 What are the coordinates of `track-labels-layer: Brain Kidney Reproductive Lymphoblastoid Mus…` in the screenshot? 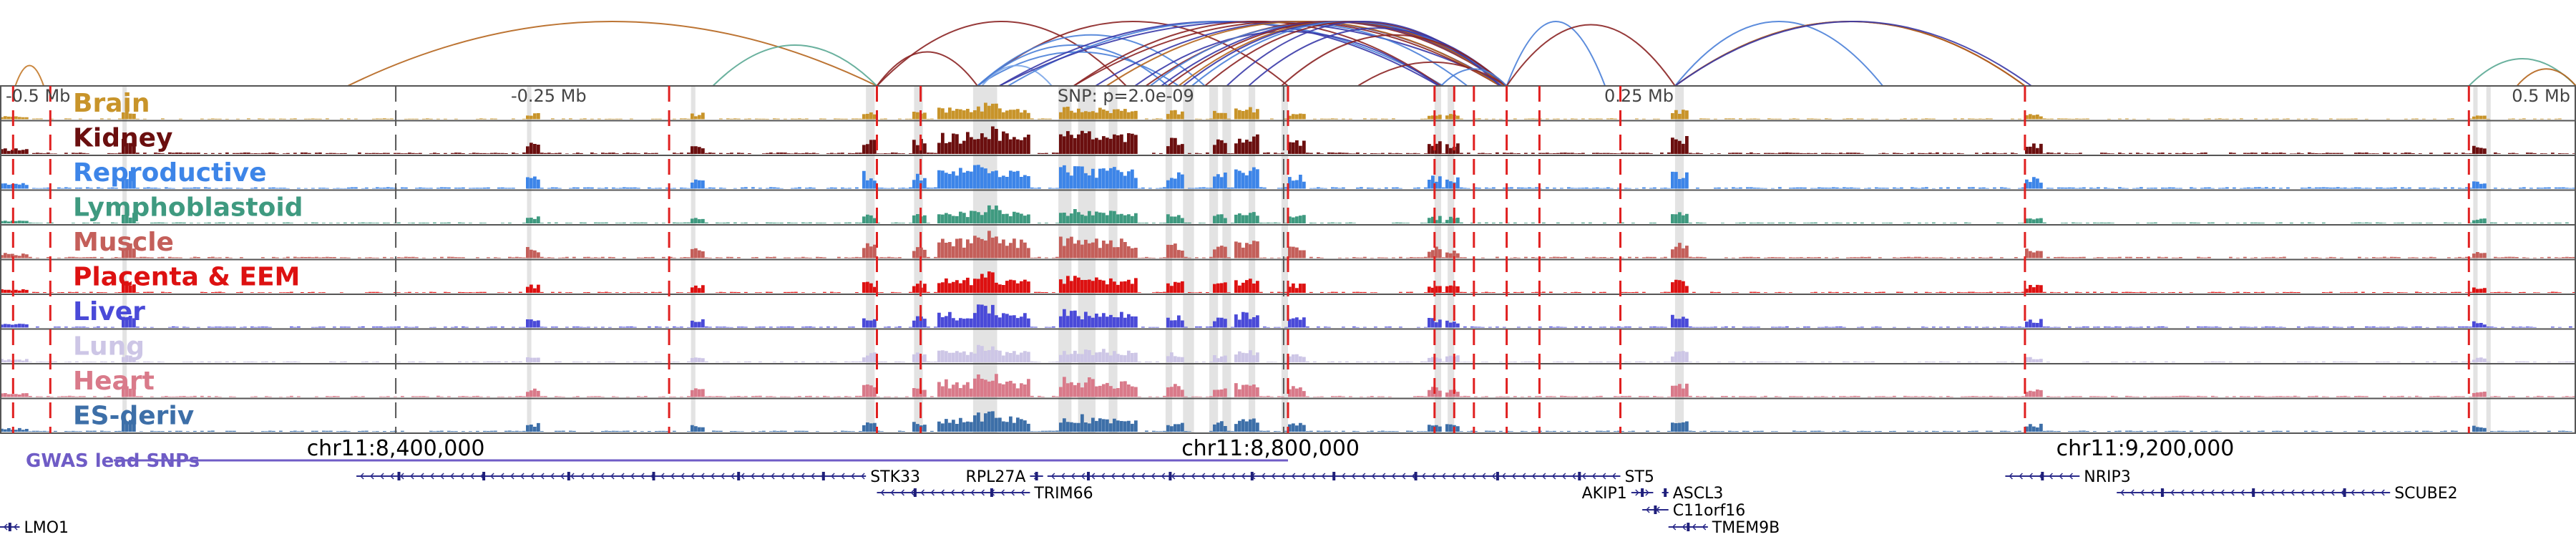 It's located at (188, 260).